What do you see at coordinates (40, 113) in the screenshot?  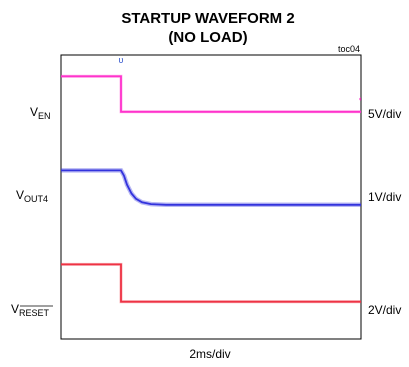 I see `ven-label: VEN` at bounding box center [40, 113].